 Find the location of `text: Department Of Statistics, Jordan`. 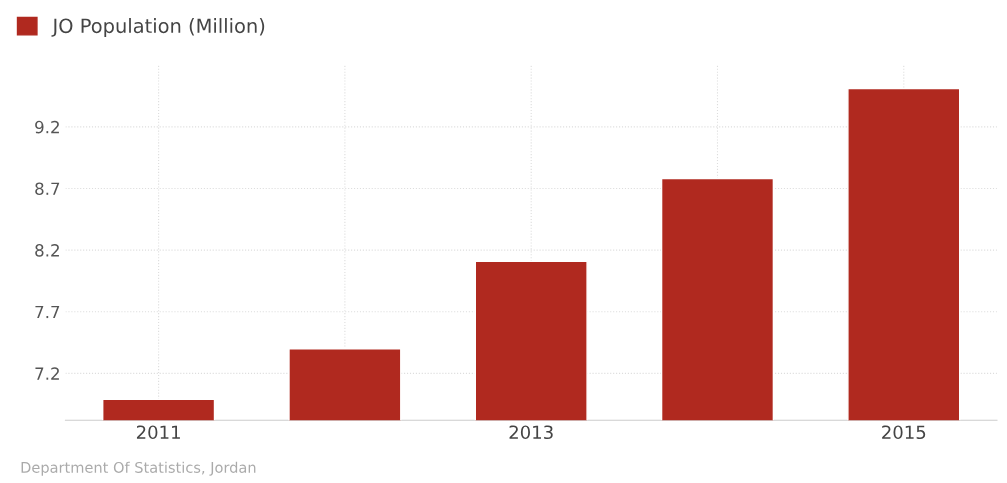

text: Department Of Statistics, Jordan is located at coordinates (138, 468).